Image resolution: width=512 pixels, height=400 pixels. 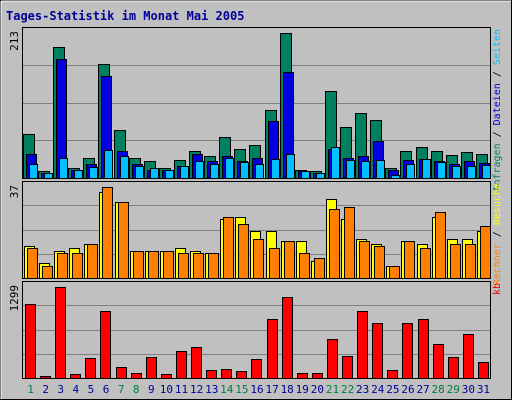 I want to click on day-label-22: 22, so click(x=347, y=389).